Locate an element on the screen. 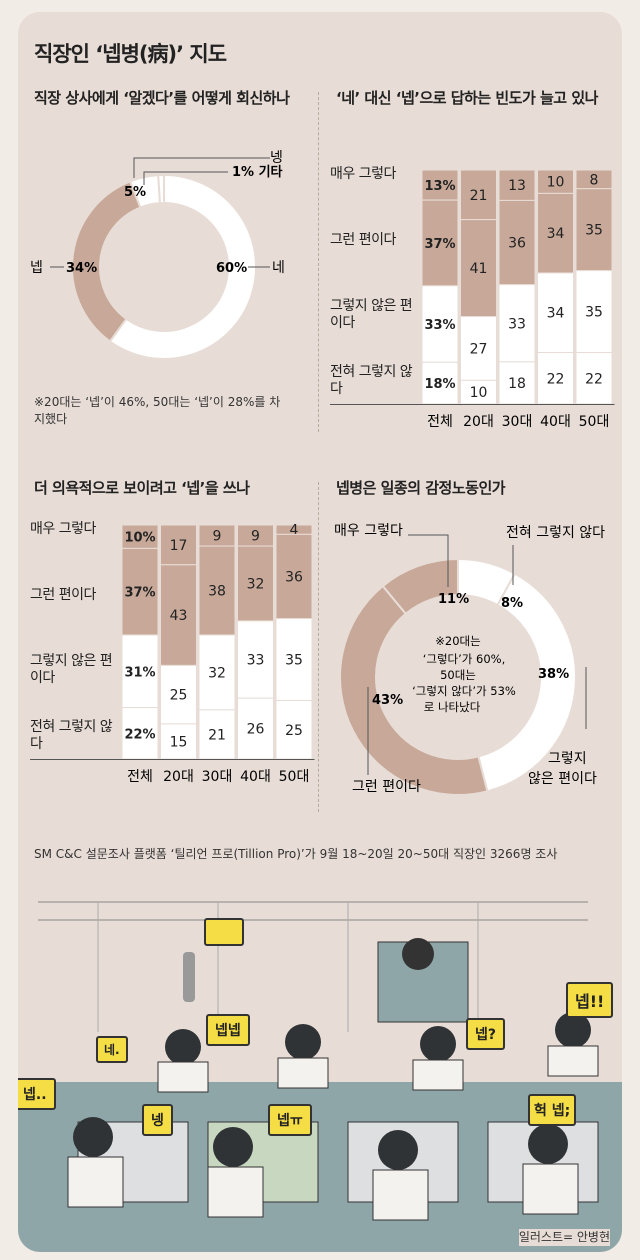 This screenshot has height=1260, width=640. divider-bottom is located at coordinates (318, 647).